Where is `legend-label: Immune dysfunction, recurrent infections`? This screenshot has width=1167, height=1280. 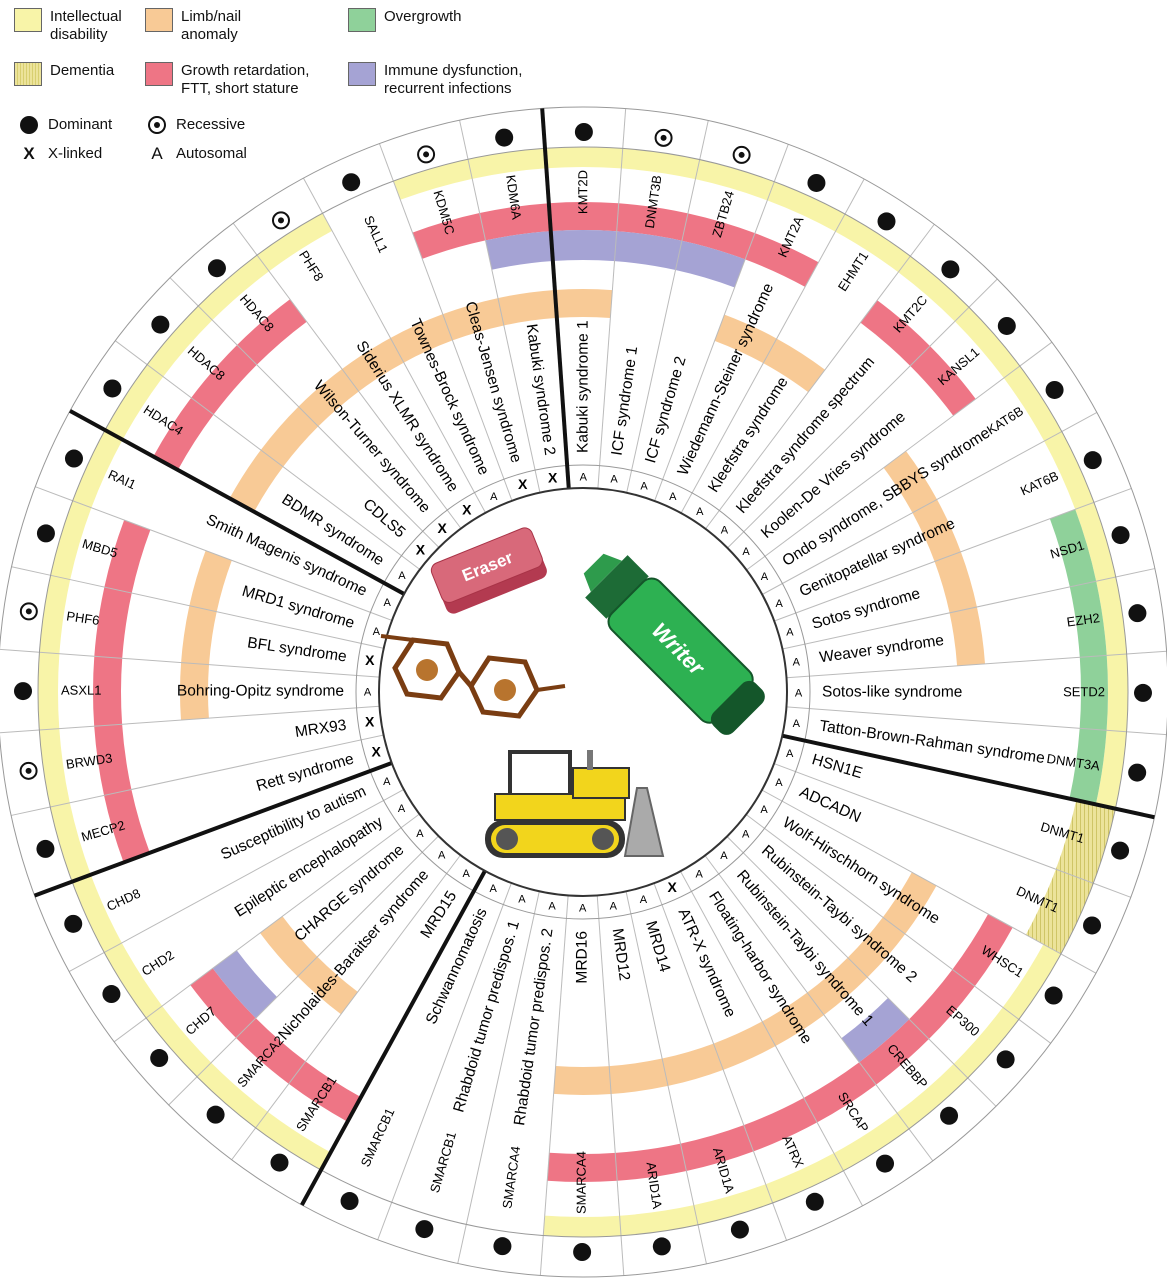 legend-label: Immune dysfunction, recurrent infections is located at coordinates (453, 79).